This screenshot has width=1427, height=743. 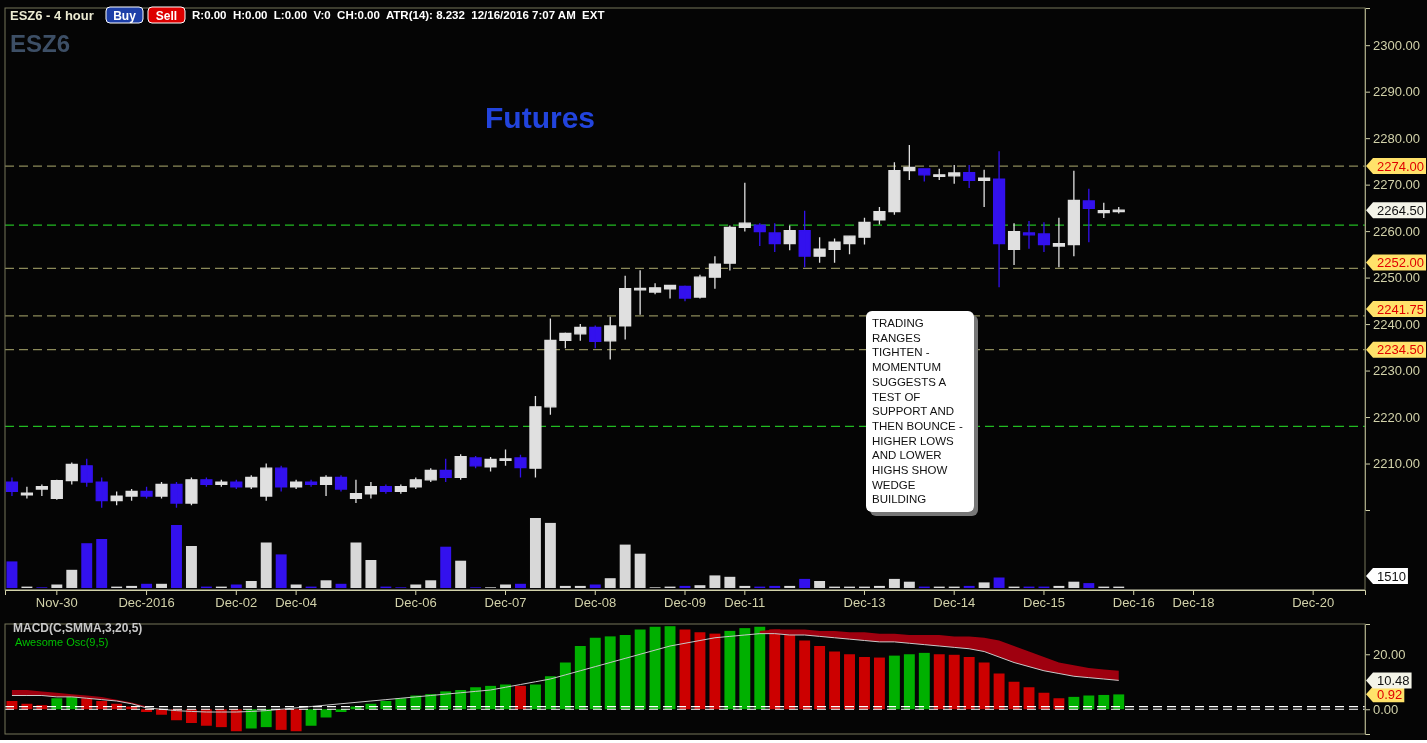 What do you see at coordinates (398, 15) in the screenshot?
I see `annotation: R:0.00 H:0.00 L:0.00 V:0 CH:0.00 ATR(14): 8.232 12/16/2016 7:07 AM EXT` at bounding box center [398, 15].